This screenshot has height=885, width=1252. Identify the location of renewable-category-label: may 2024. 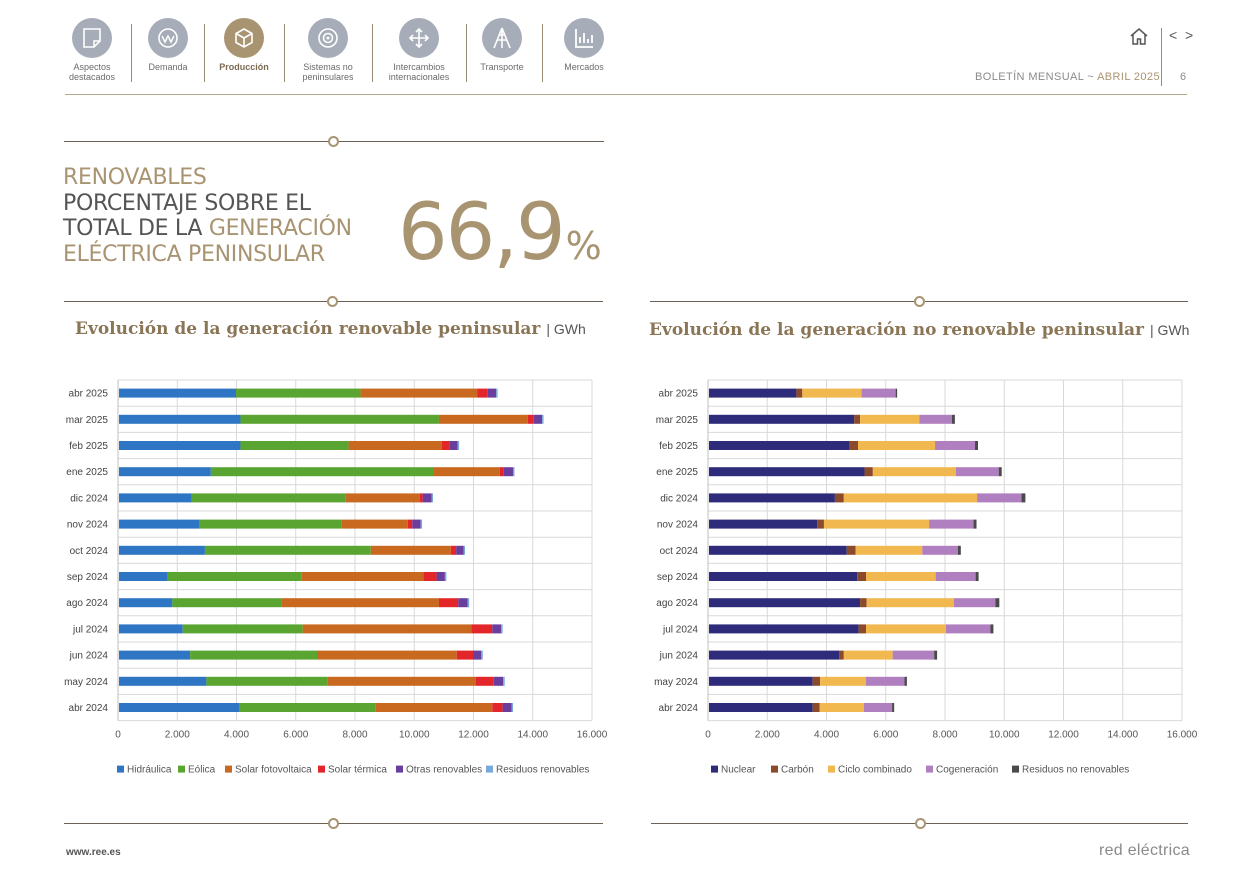
(86, 682).